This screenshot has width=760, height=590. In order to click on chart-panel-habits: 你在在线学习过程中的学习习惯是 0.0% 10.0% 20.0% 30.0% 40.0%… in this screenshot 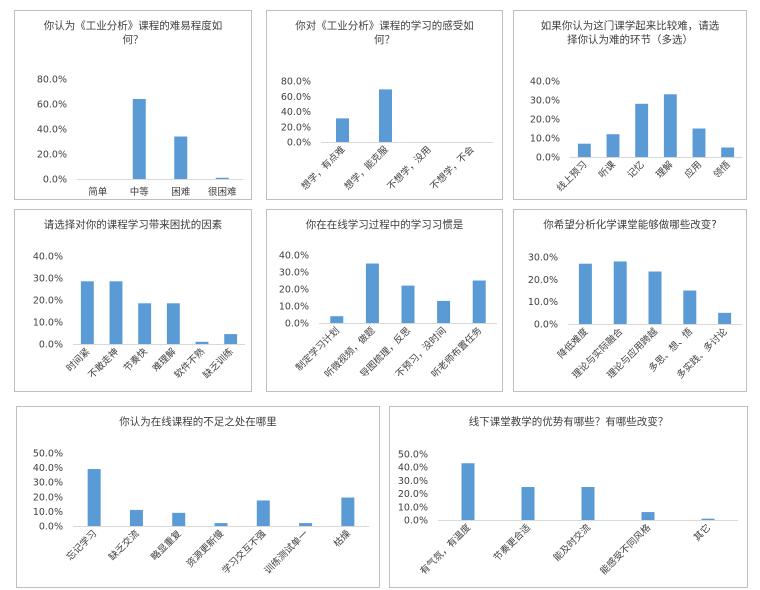, I will do `click(384, 300)`.